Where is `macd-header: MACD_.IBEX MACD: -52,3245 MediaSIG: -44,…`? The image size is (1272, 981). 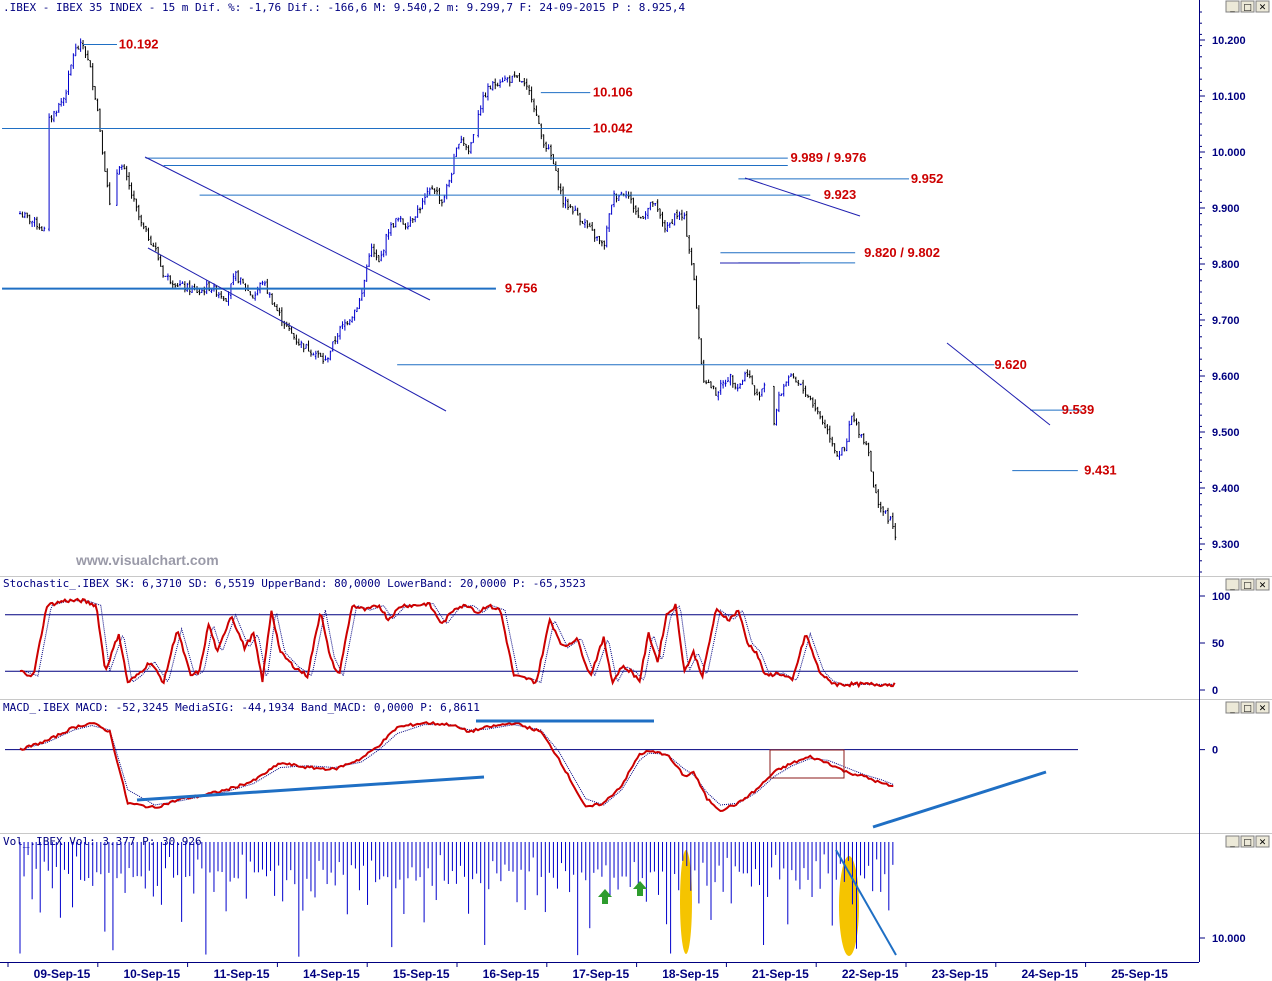
macd-header: MACD_.IBEX MACD: -52,3245 MediaSIG: -44,… is located at coordinates (241, 707).